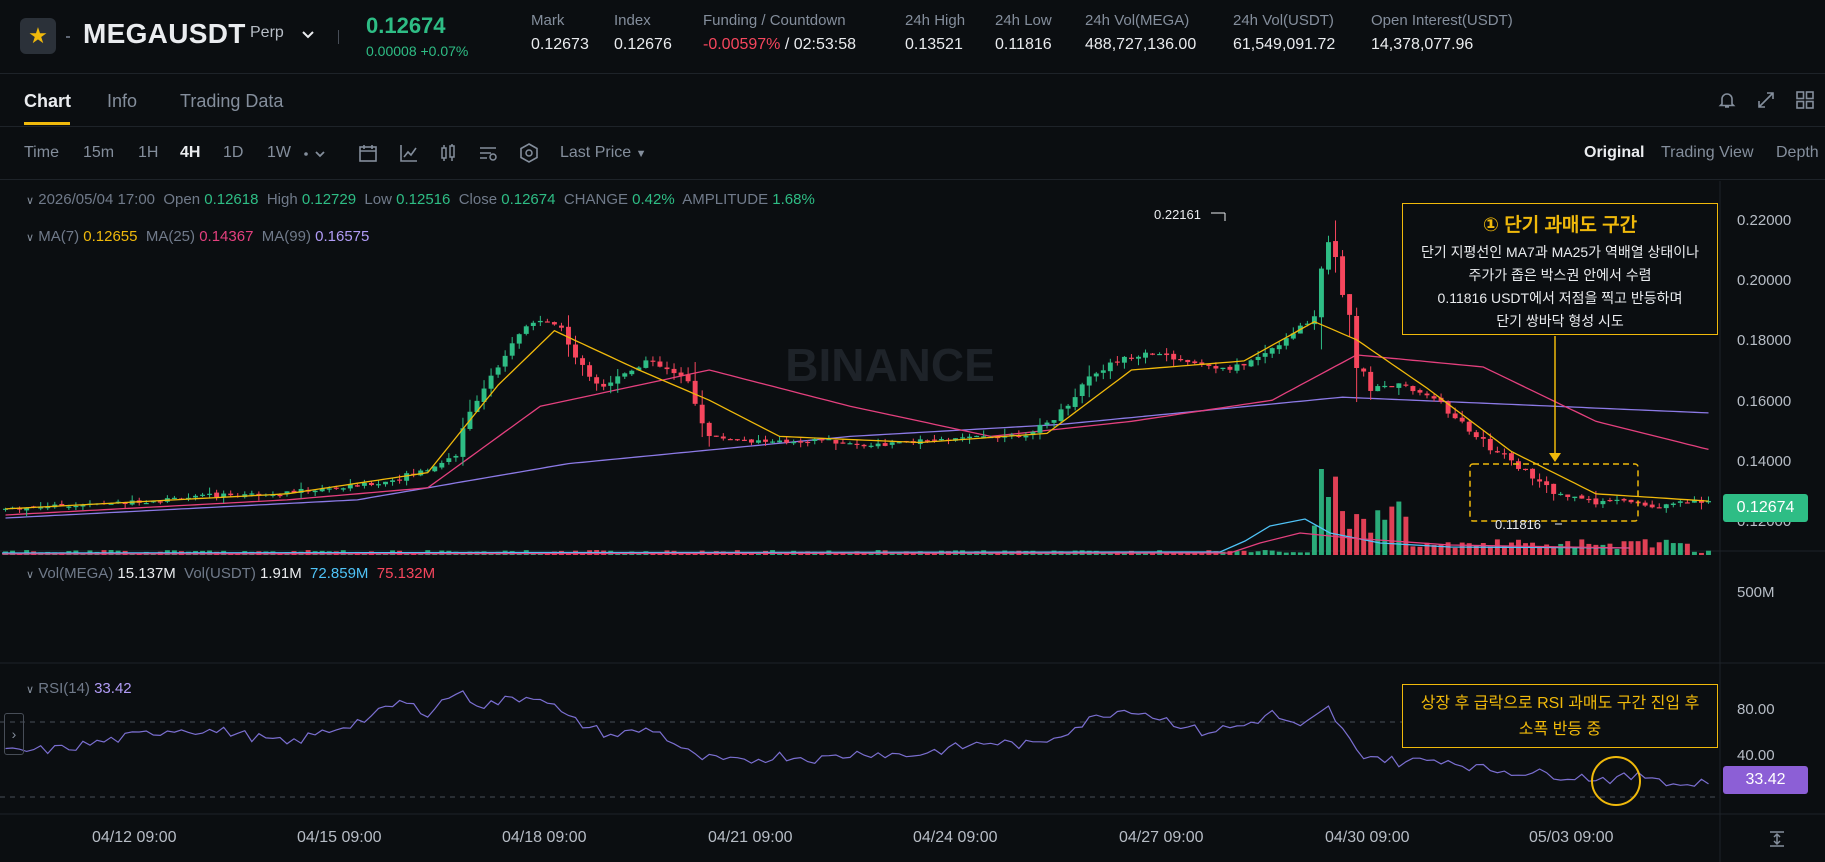 This screenshot has width=1825, height=862. Describe the element at coordinates (232, 101) in the screenshot. I see `tab-trading-data: Trading Data` at that location.